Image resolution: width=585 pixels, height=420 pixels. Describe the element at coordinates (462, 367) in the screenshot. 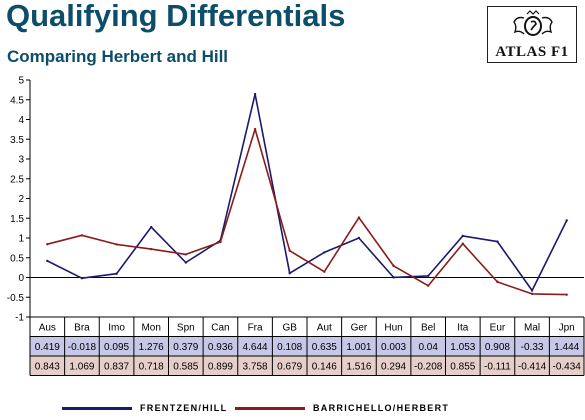

I see `data-label-series-2: 0.855` at that location.